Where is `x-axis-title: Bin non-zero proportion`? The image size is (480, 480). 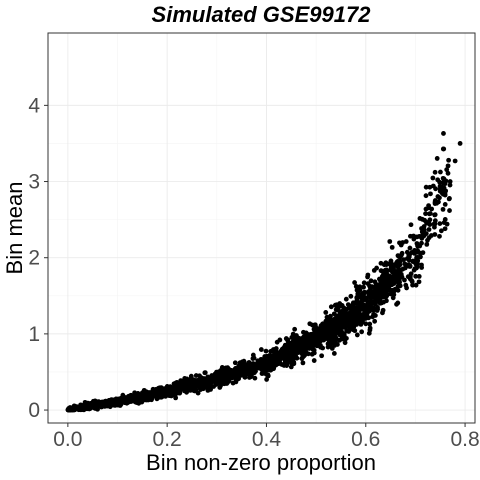
x-axis-title: Bin non-zero proportion is located at coordinates (261, 462).